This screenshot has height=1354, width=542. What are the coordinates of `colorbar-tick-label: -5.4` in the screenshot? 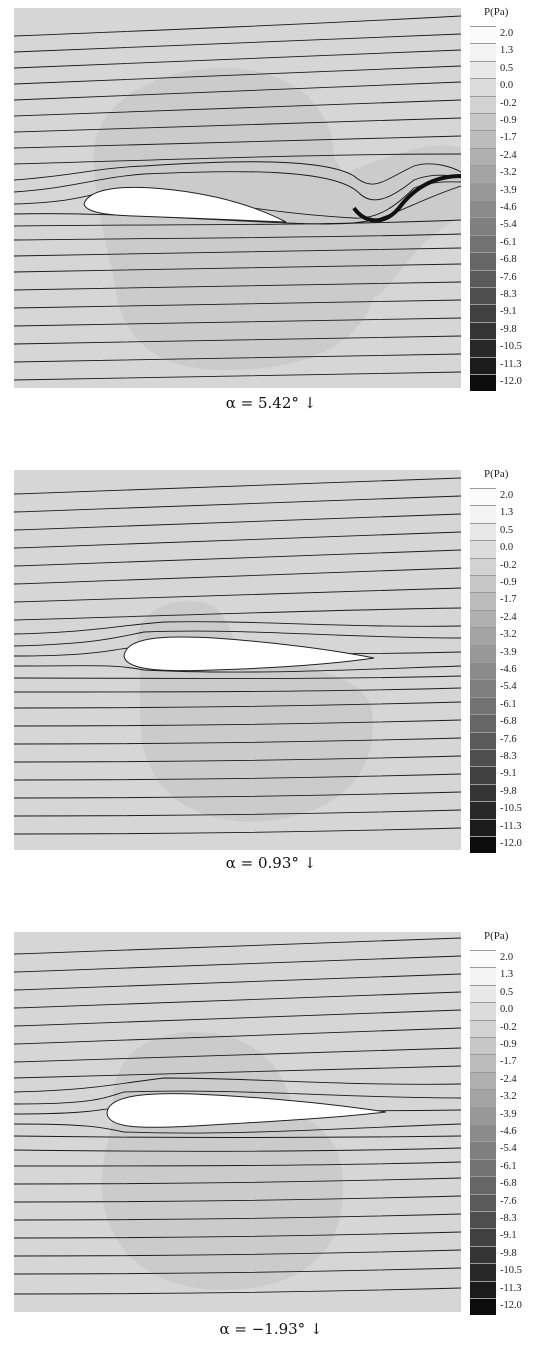 It's located at (508, 687).